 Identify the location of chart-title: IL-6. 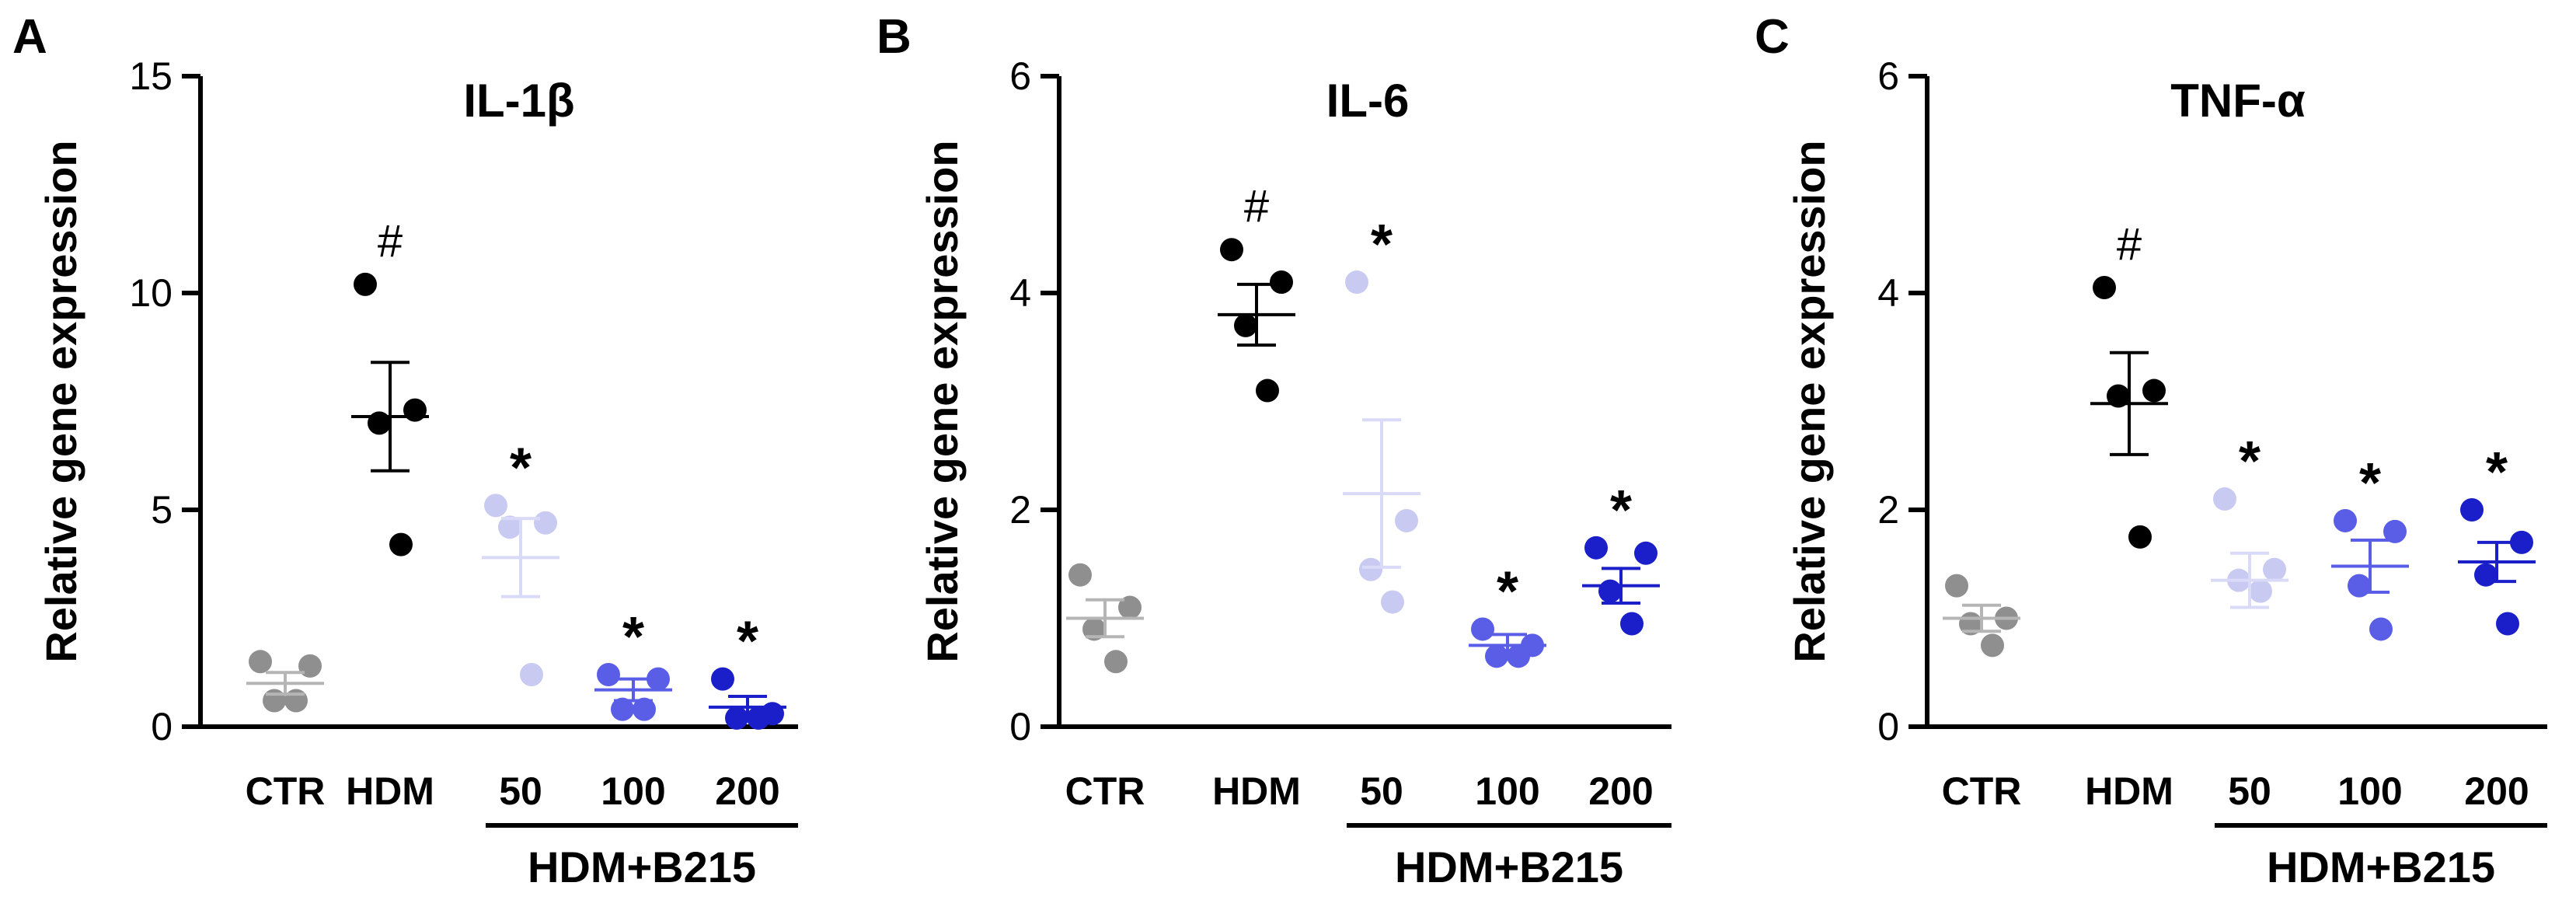
(1368, 101).